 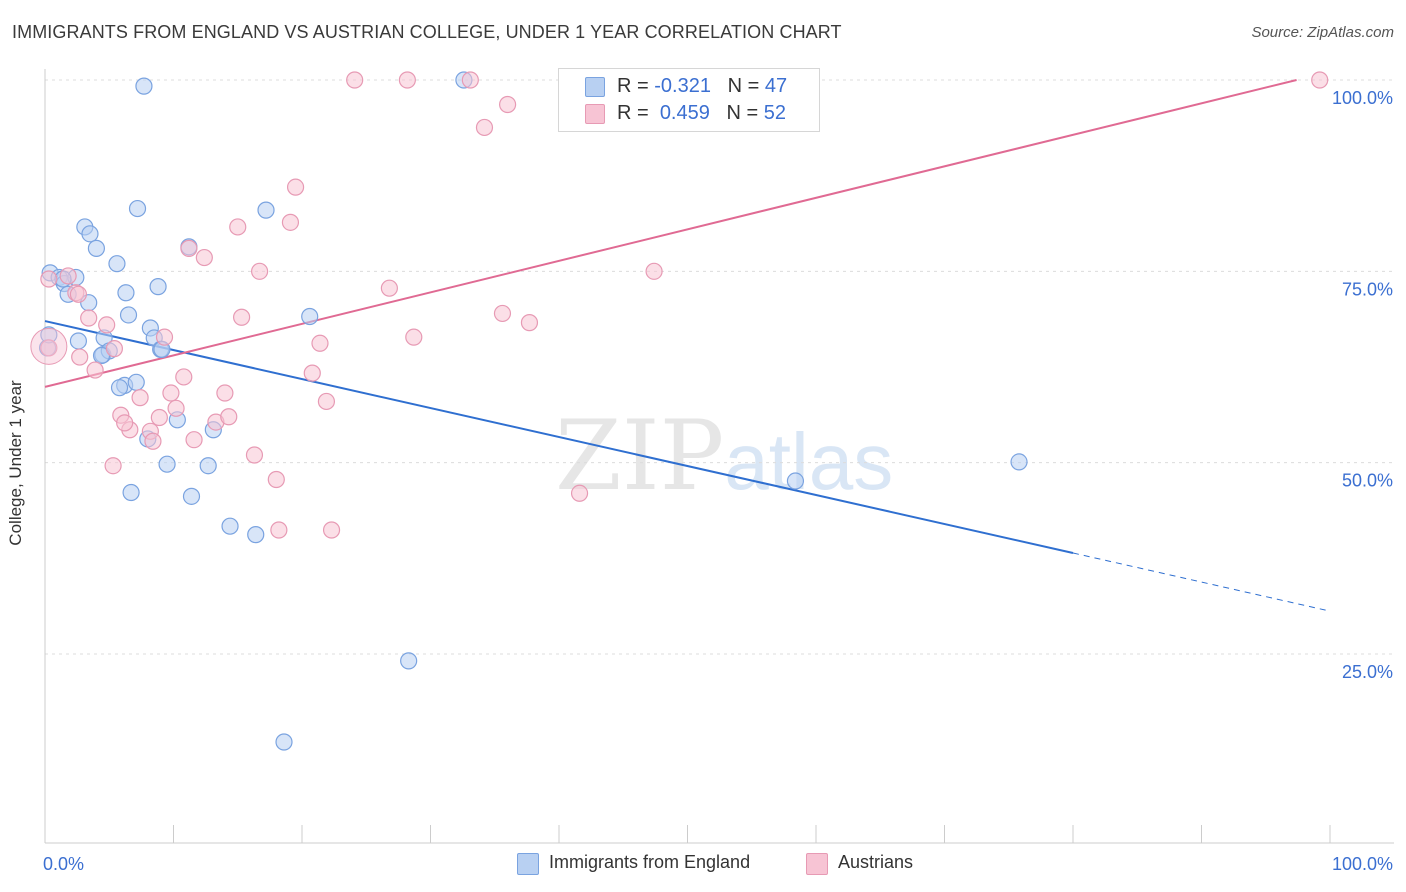 I want to click on y-tick-label: 25.0%, so click(x=1367, y=672).